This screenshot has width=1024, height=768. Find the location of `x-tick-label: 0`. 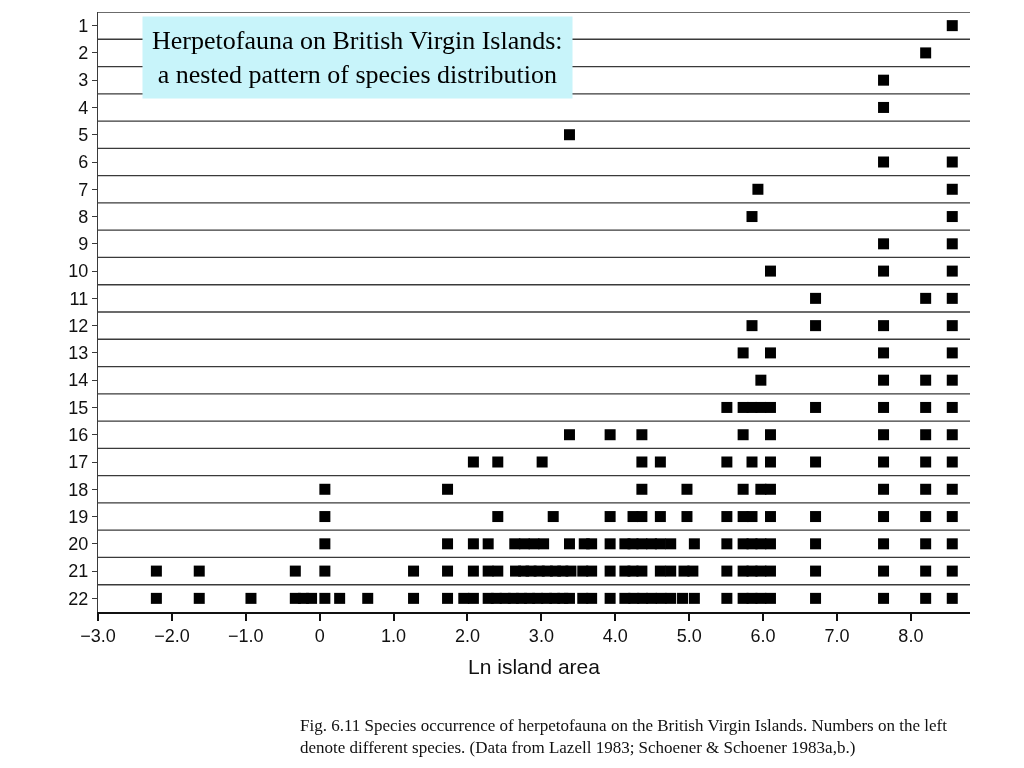

x-tick-label: 0 is located at coordinates (319, 636).